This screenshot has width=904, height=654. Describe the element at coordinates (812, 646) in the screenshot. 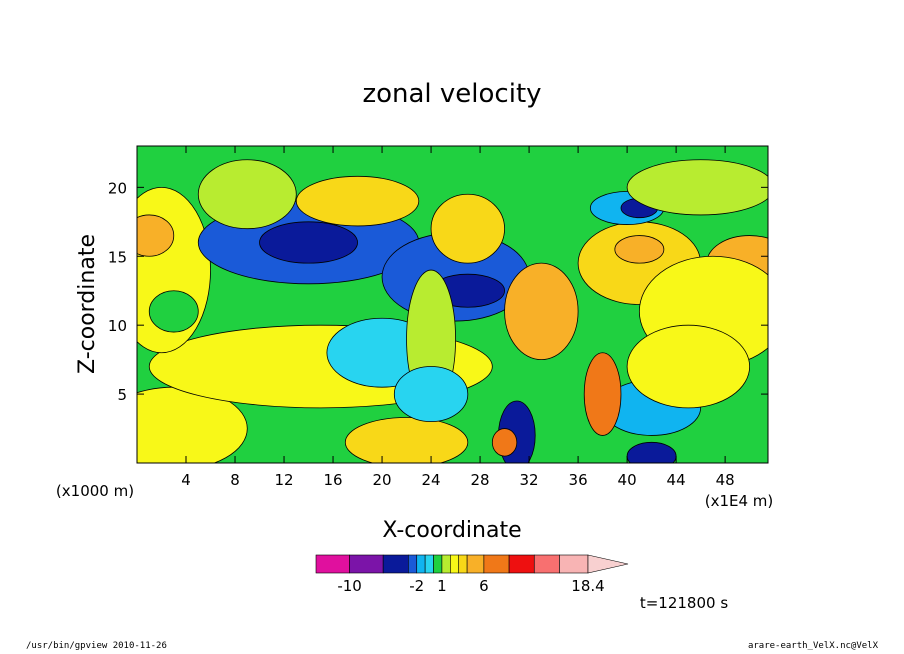

I see `footer-right: arare-earth_VelX.nc@VelX` at that location.